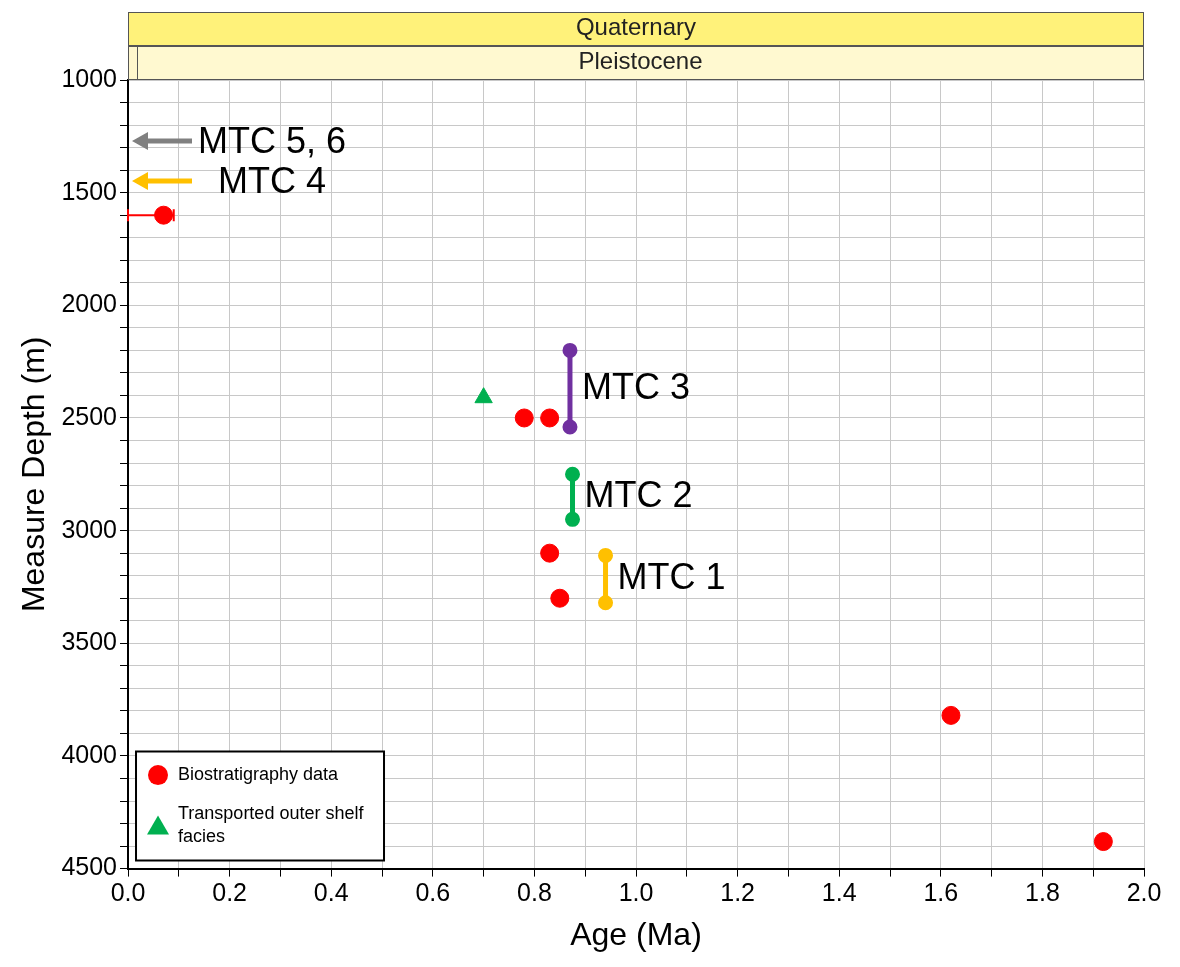 The width and height of the screenshot is (1180, 967). I want to click on y-tick-label: 2000, so click(89, 303).